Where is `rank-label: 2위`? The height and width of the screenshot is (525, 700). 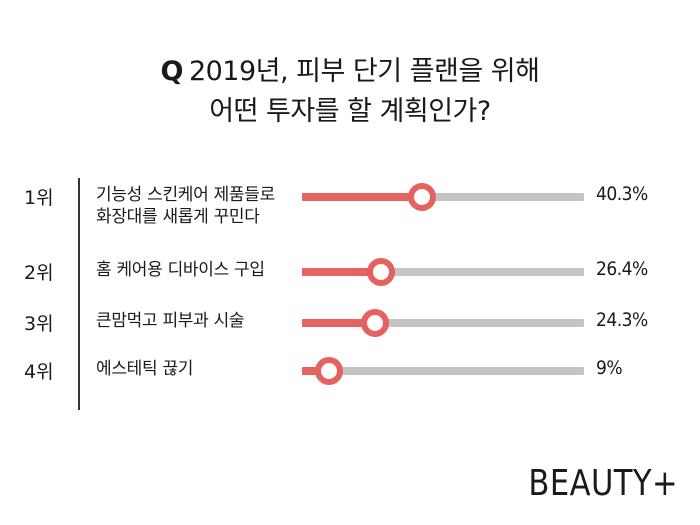
rank-label: 2위 is located at coordinates (39, 273).